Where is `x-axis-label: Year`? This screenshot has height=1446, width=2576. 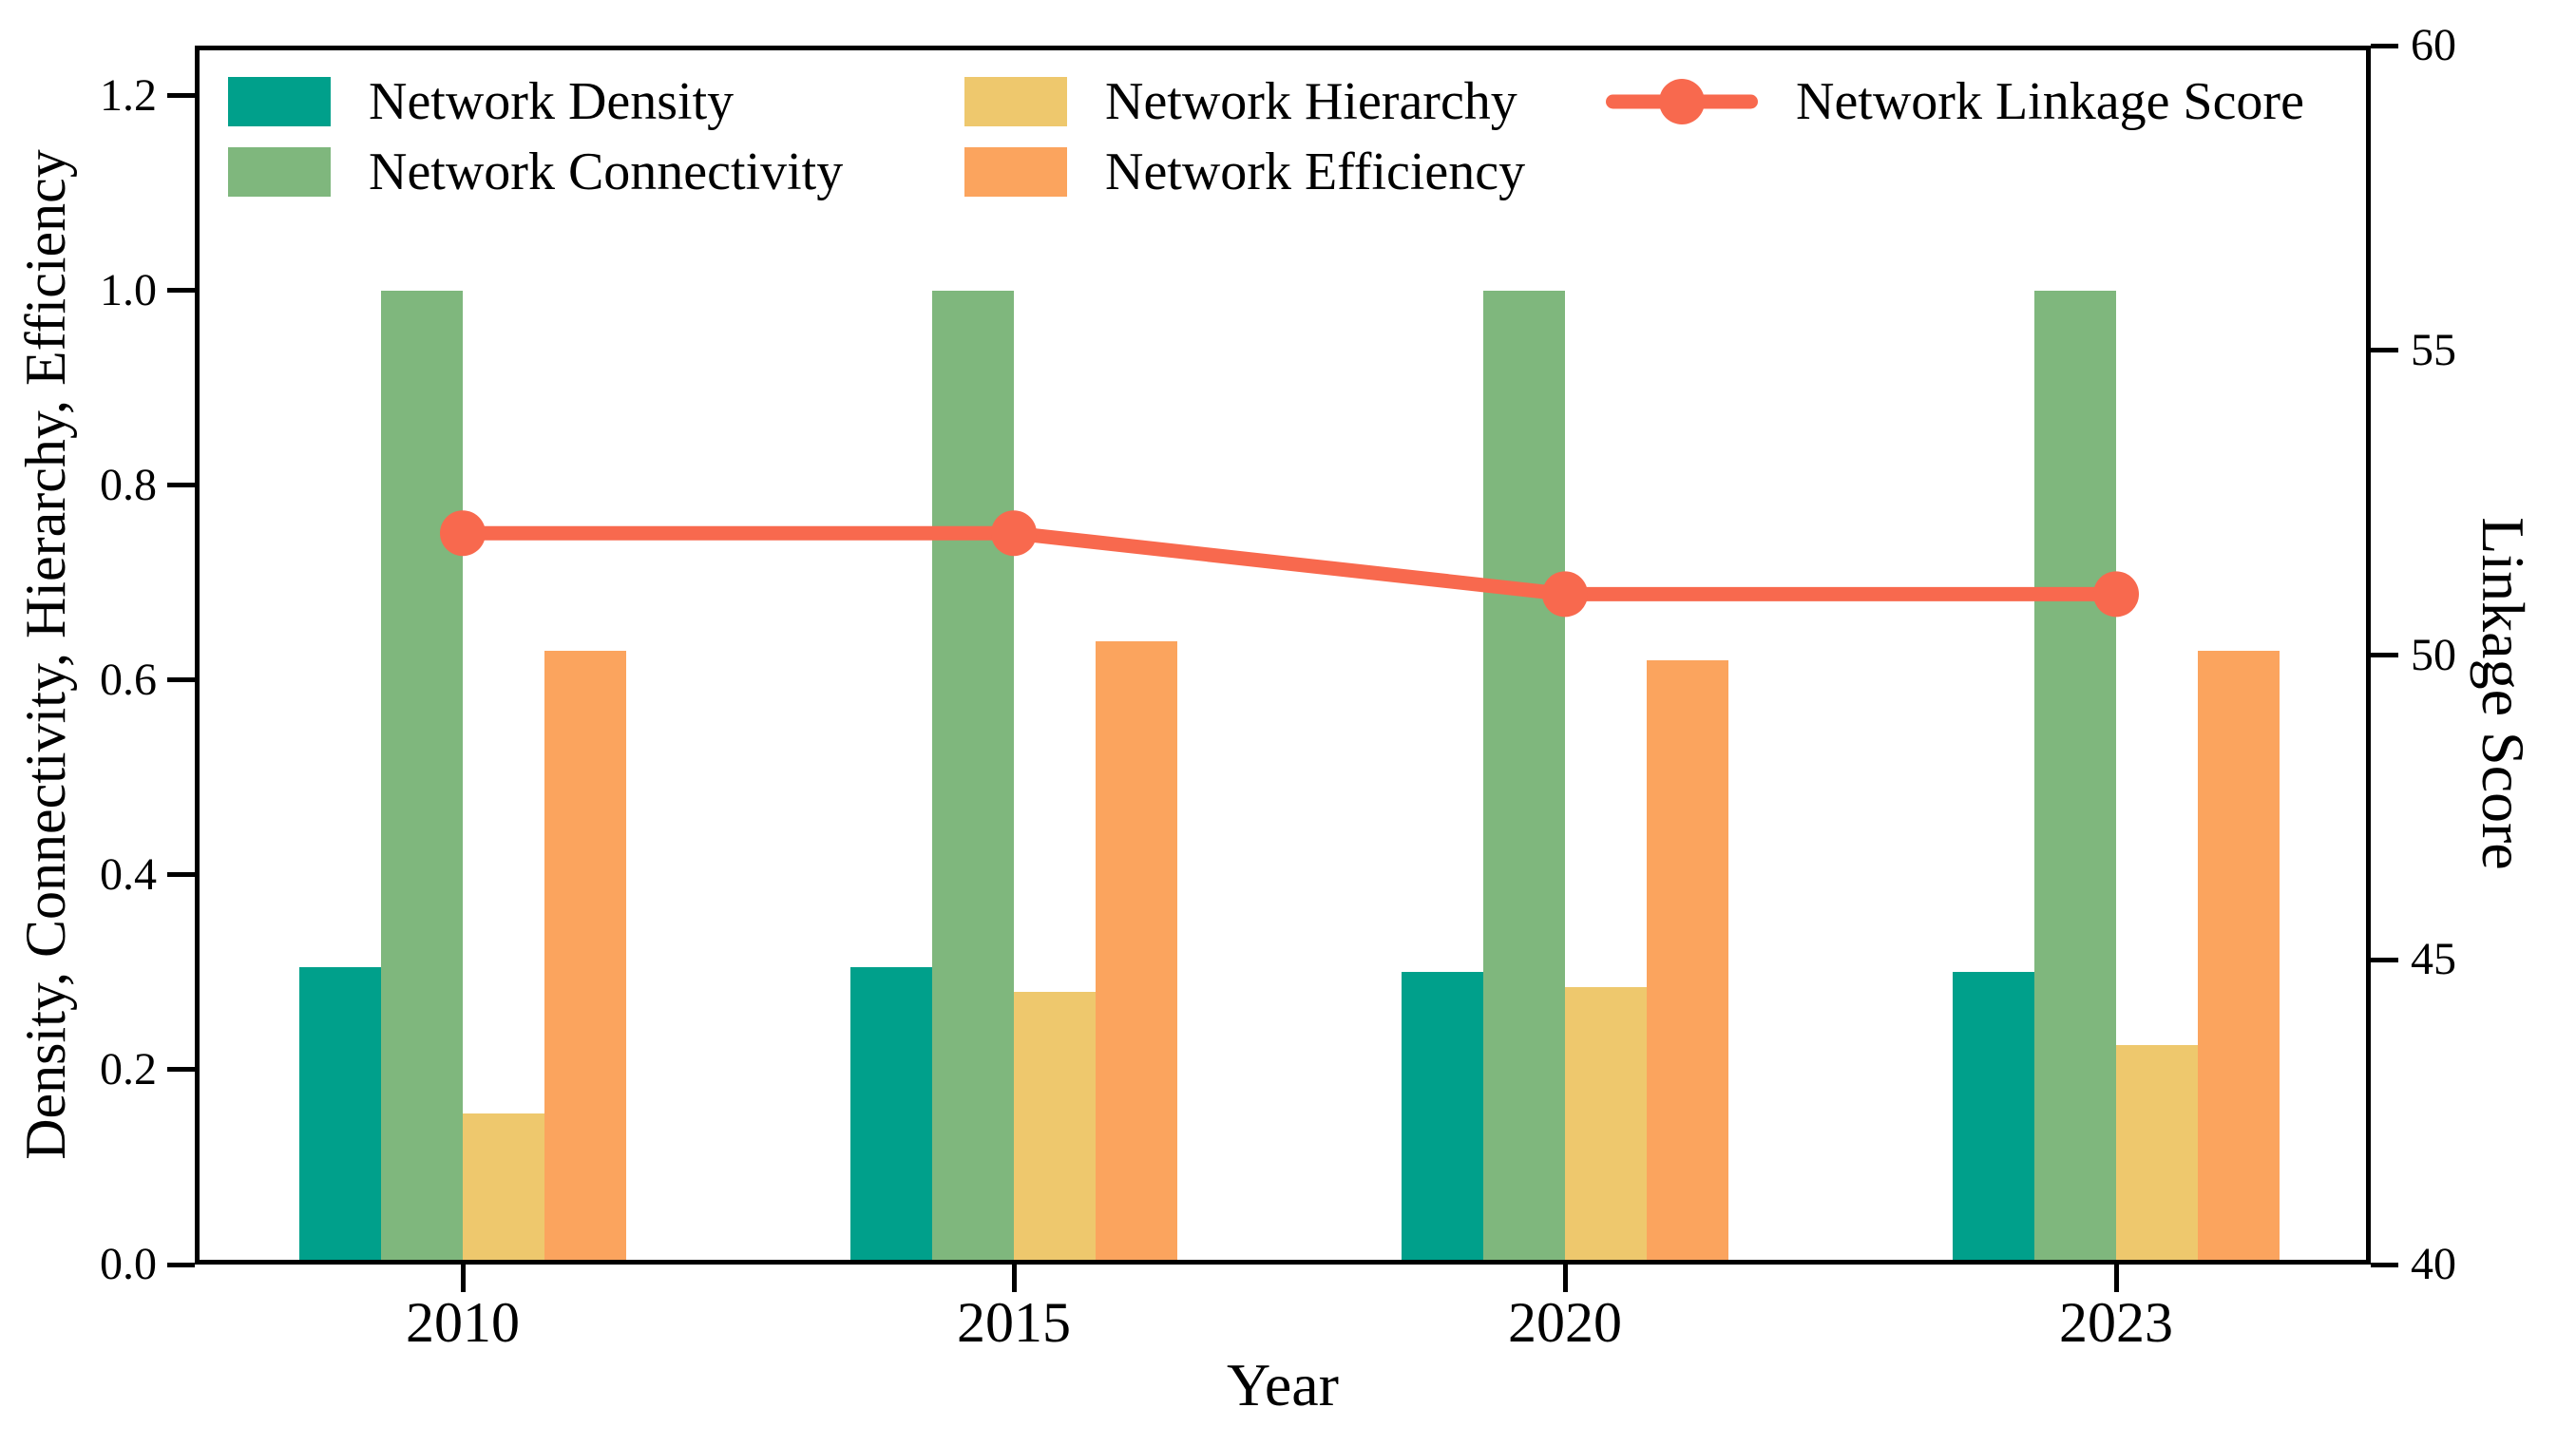 x-axis-label: Year is located at coordinates (1283, 1384).